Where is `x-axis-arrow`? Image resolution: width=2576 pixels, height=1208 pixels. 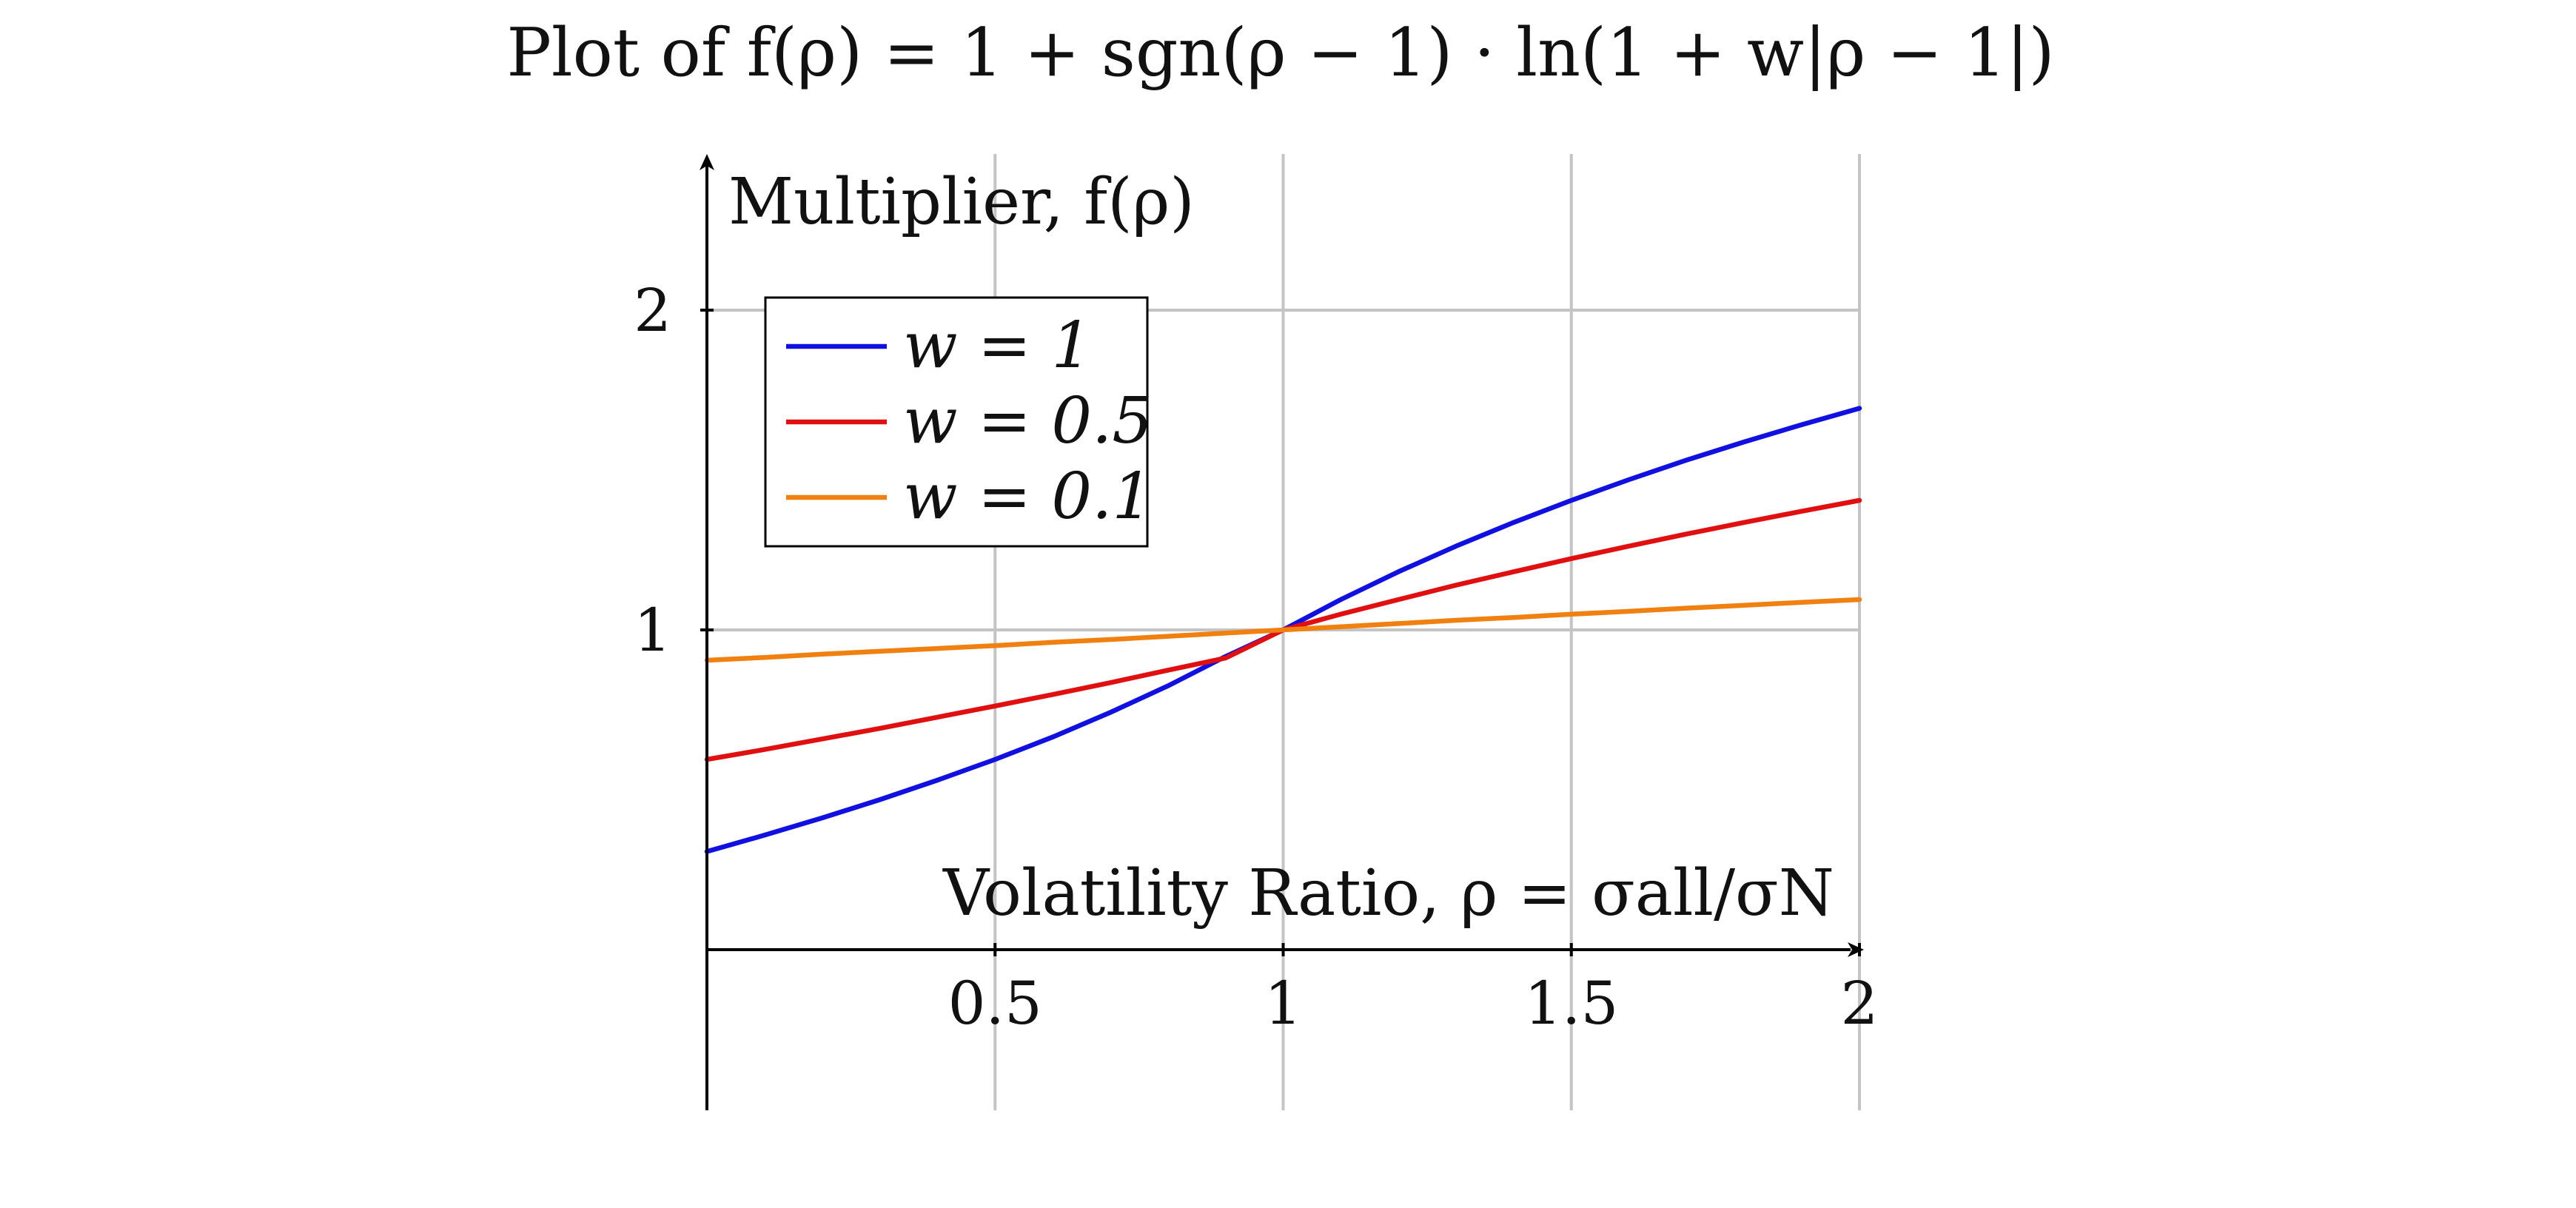
x-axis-arrow is located at coordinates (1856, 950).